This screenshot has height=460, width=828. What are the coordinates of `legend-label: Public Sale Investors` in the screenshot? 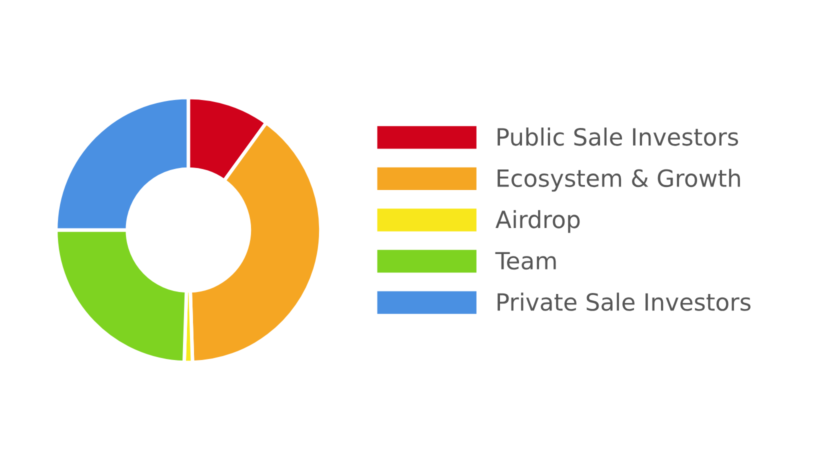 It's located at (618, 137).